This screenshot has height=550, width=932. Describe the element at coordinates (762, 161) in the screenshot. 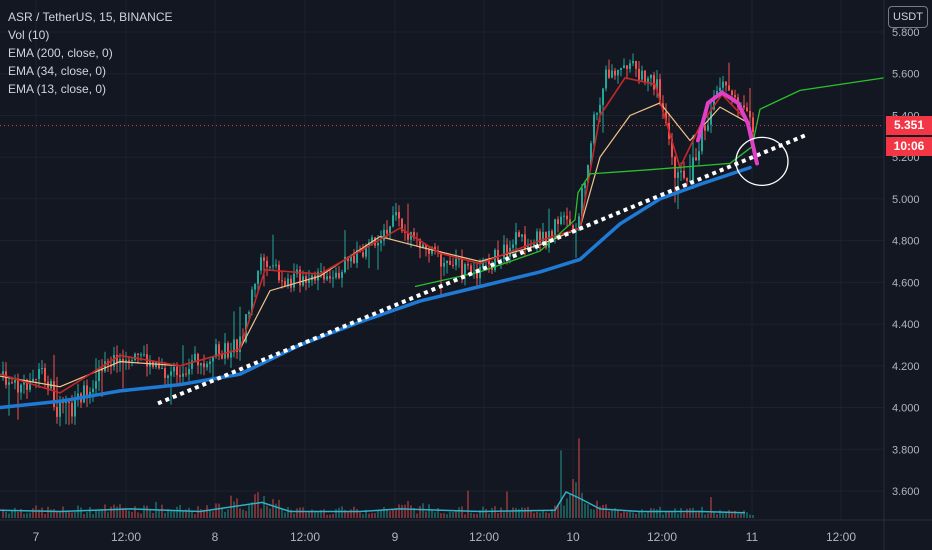

I see `circle-drawing` at that location.